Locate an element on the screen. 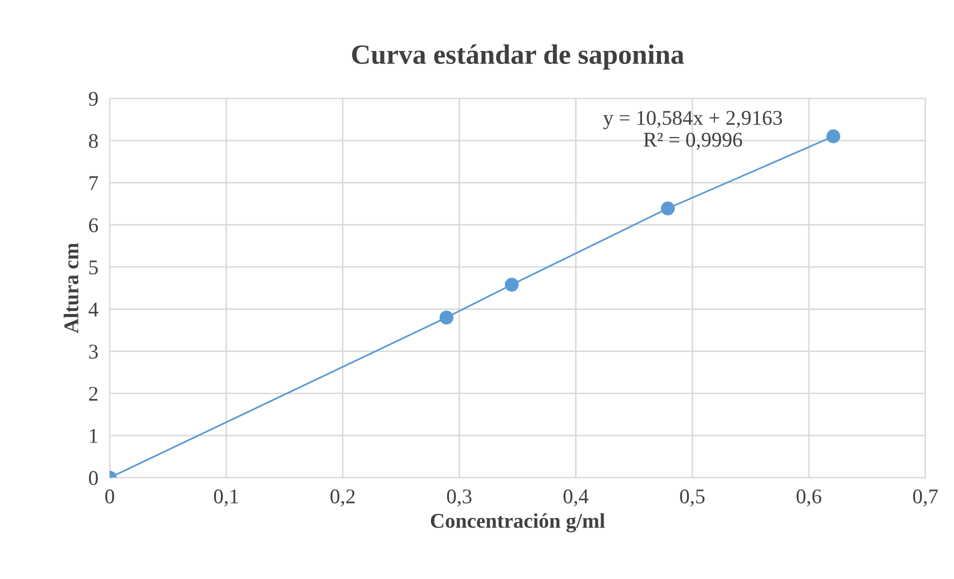 This screenshot has height=579, width=954. y-tick-label: 3 is located at coordinates (93, 351).